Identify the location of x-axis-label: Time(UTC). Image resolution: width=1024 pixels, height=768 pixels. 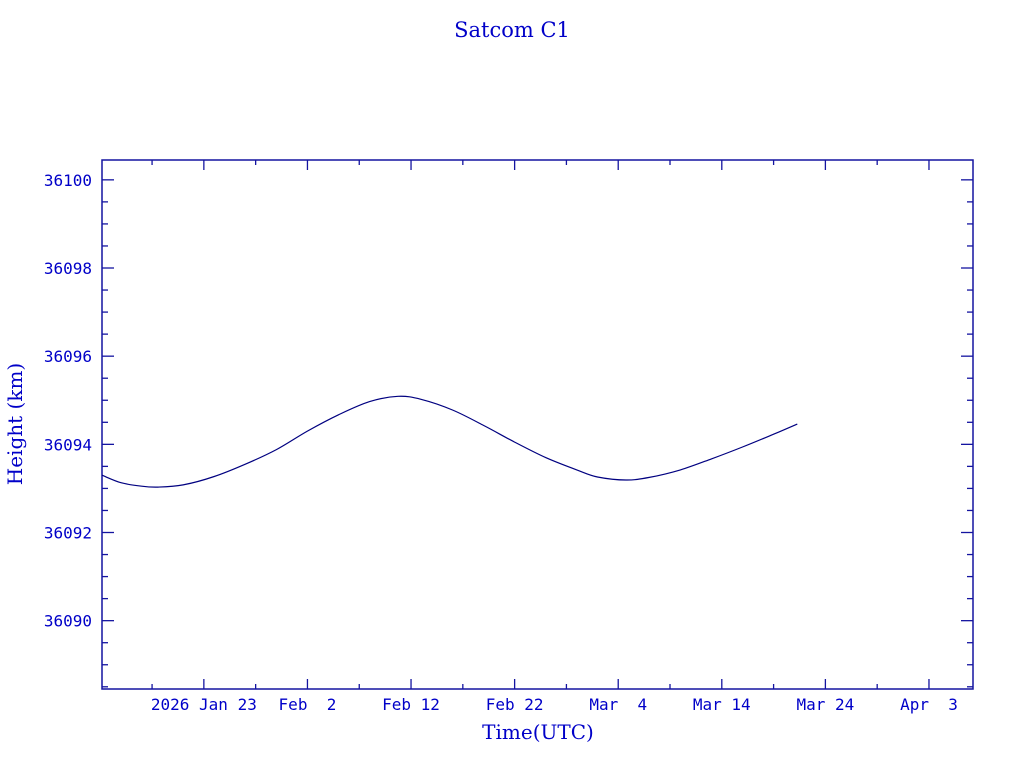
(538, 732).